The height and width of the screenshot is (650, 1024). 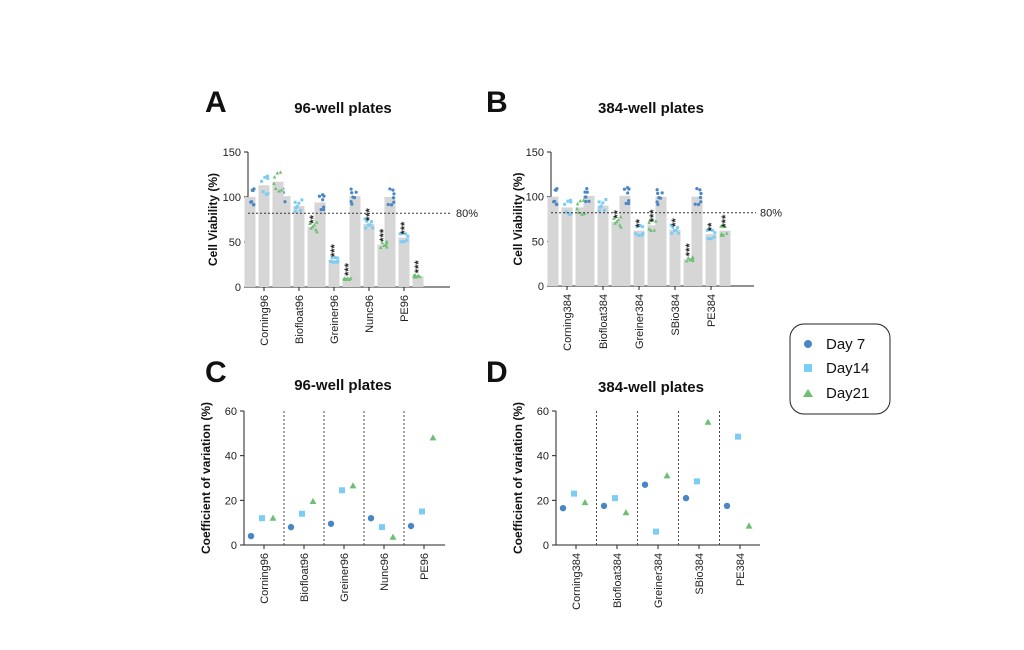 I want to click on legend-day14-marker, so click(x=808, y=368).